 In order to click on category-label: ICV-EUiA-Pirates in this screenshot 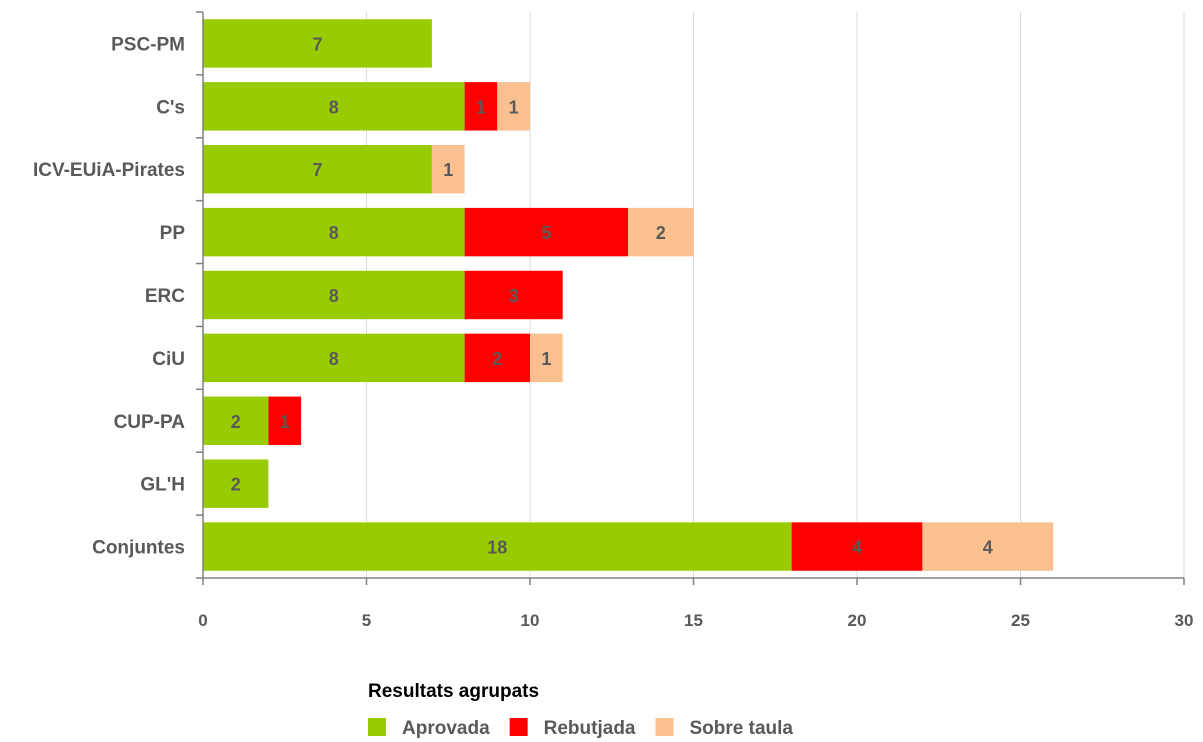, I will do `click(109, 170)`.